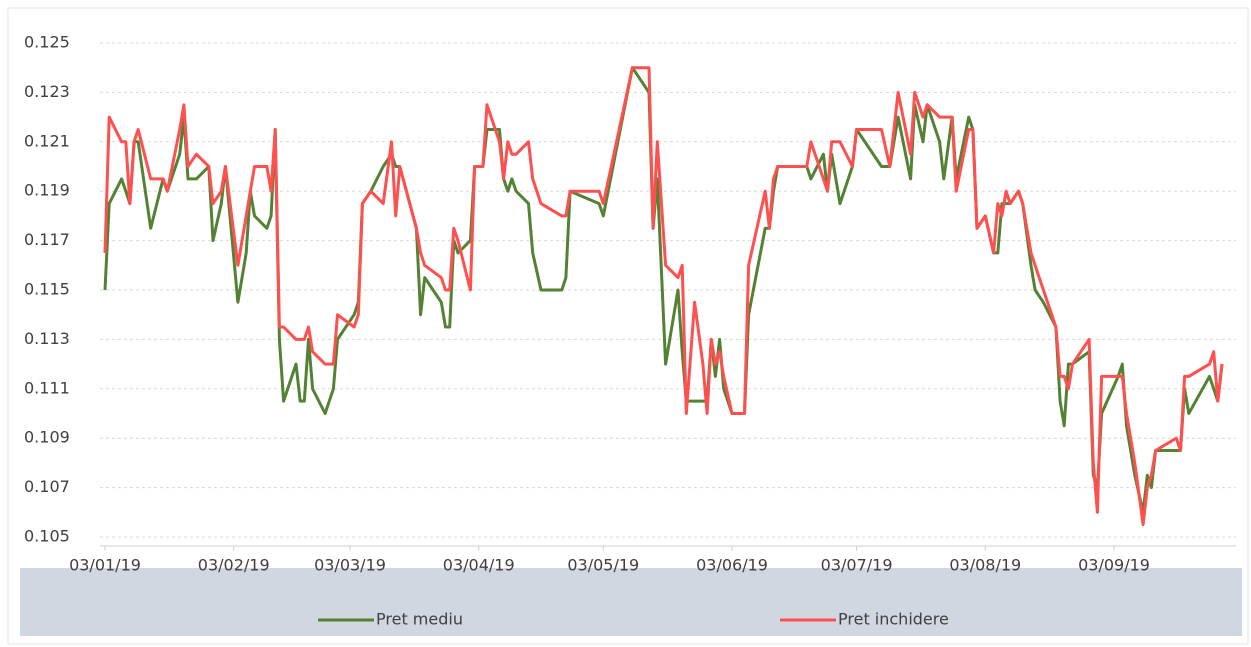  Describe the element at coordinates (47, 190) in the screenshot. I see `y-tick-label: 0.119` at that location.